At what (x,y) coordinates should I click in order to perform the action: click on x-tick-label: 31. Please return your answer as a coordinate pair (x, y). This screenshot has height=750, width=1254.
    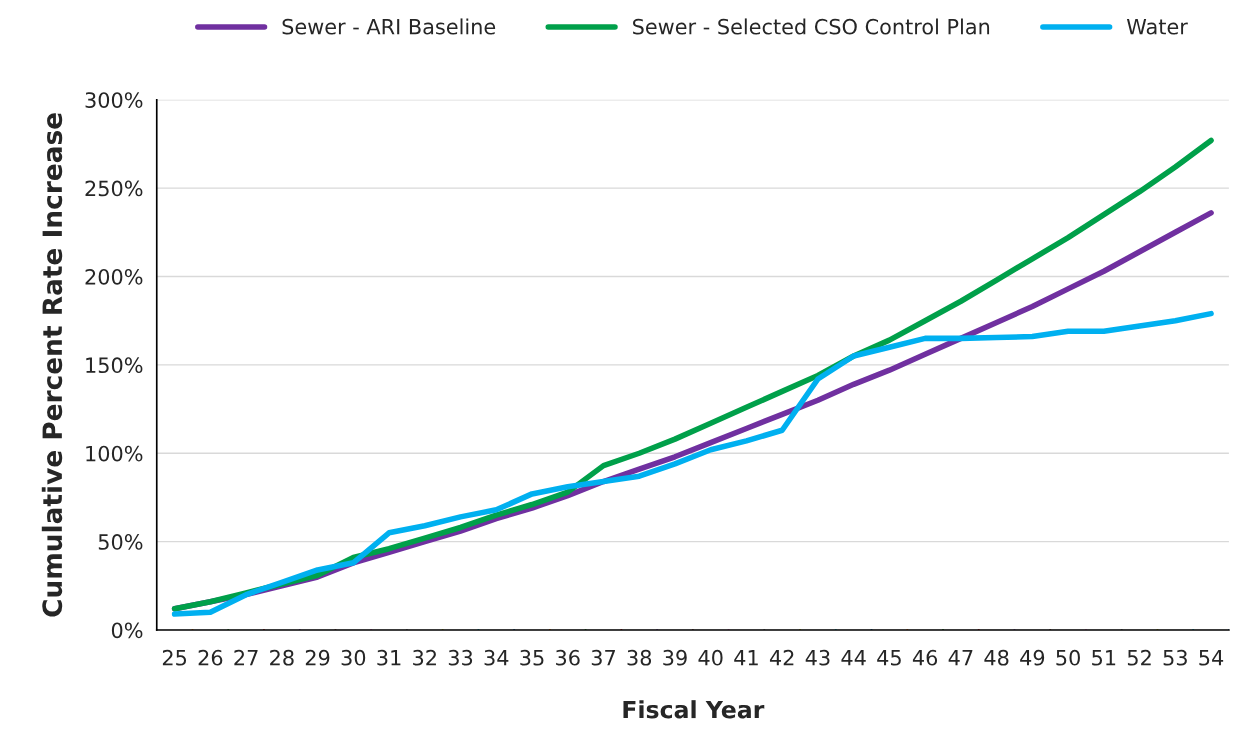
    Looking at the image, I should click on (389, 657).